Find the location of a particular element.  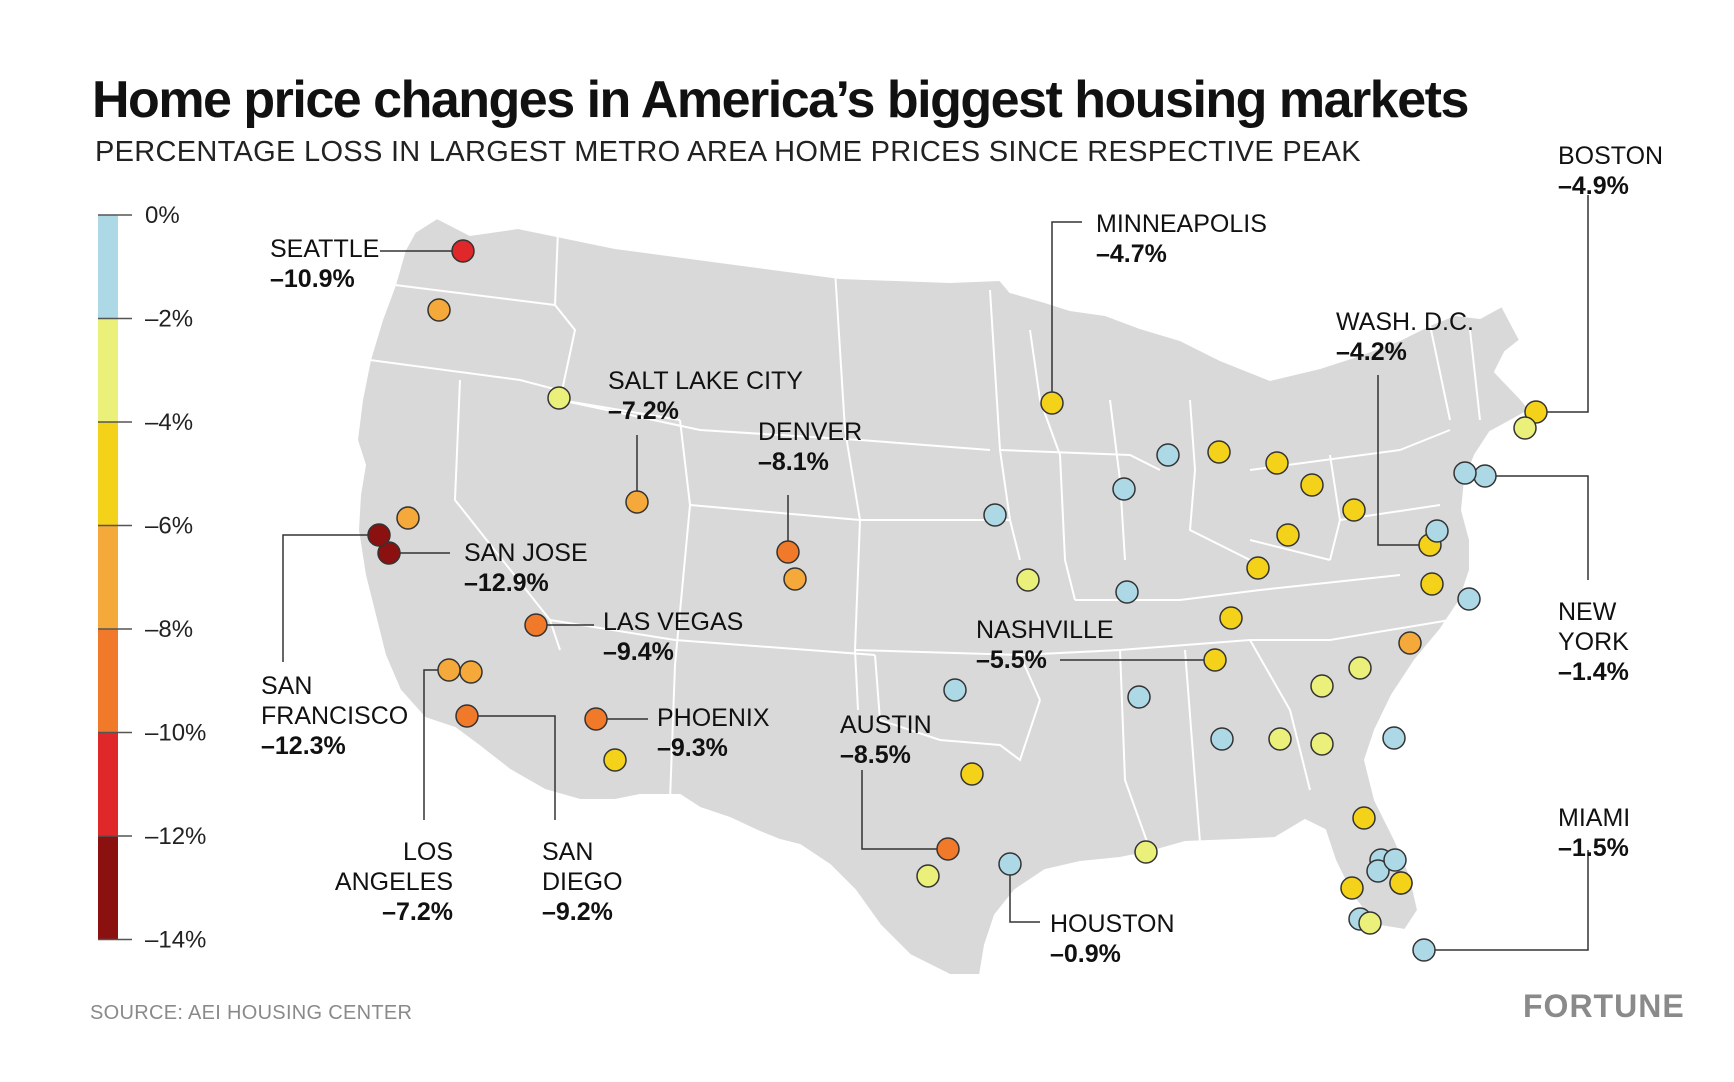

metro-value: –9.4% is located at coordinates (638, 652).